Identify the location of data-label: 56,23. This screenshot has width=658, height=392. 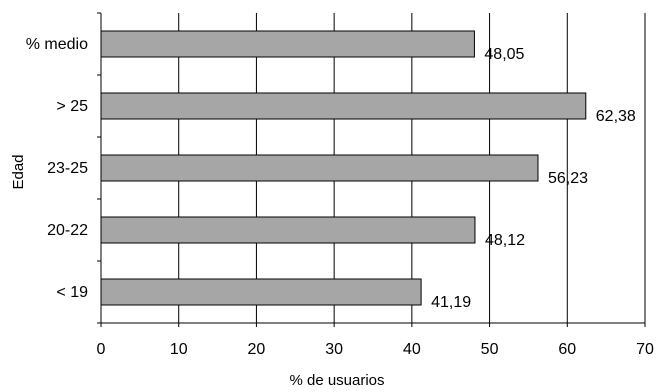
(568, 178).